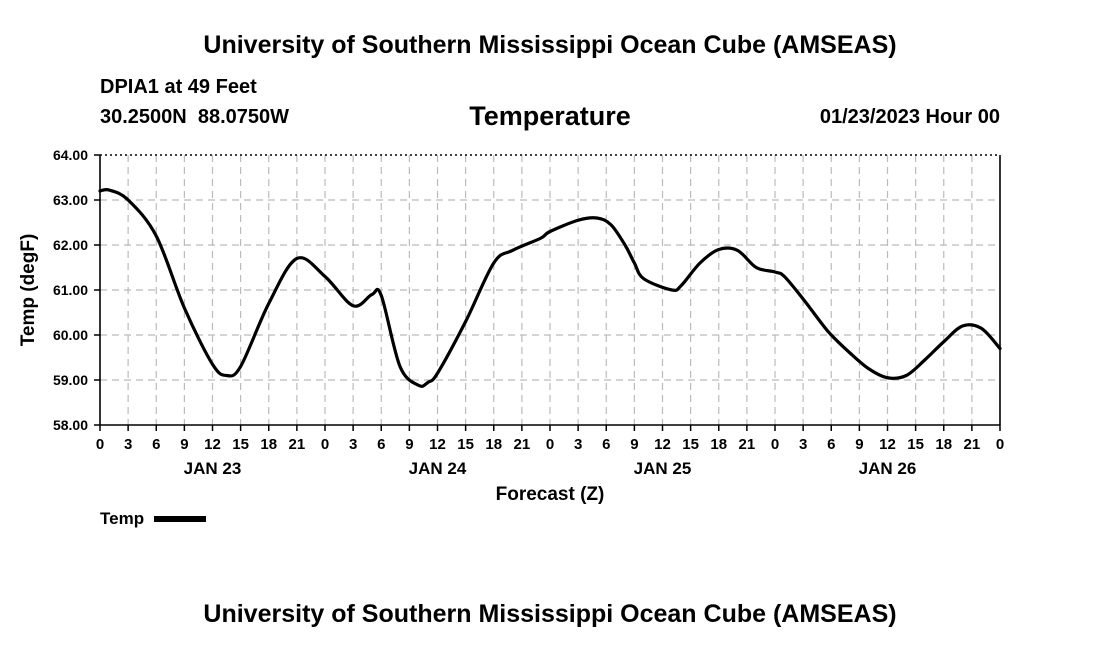  Describe the element at coordinates (70, 155) in the screenshot. I see `y-tick-label: 64.00` at that location.